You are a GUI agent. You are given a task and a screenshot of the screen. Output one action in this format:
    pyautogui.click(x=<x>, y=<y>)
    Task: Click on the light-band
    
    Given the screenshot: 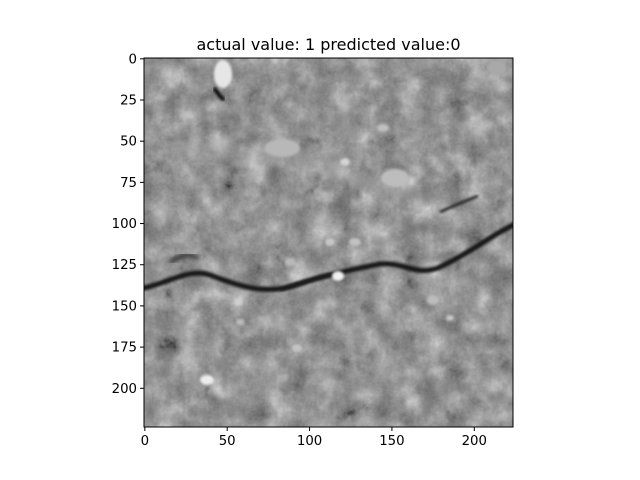 What is the action you would take?
    pyautogui.click(x=290, y=172)
    